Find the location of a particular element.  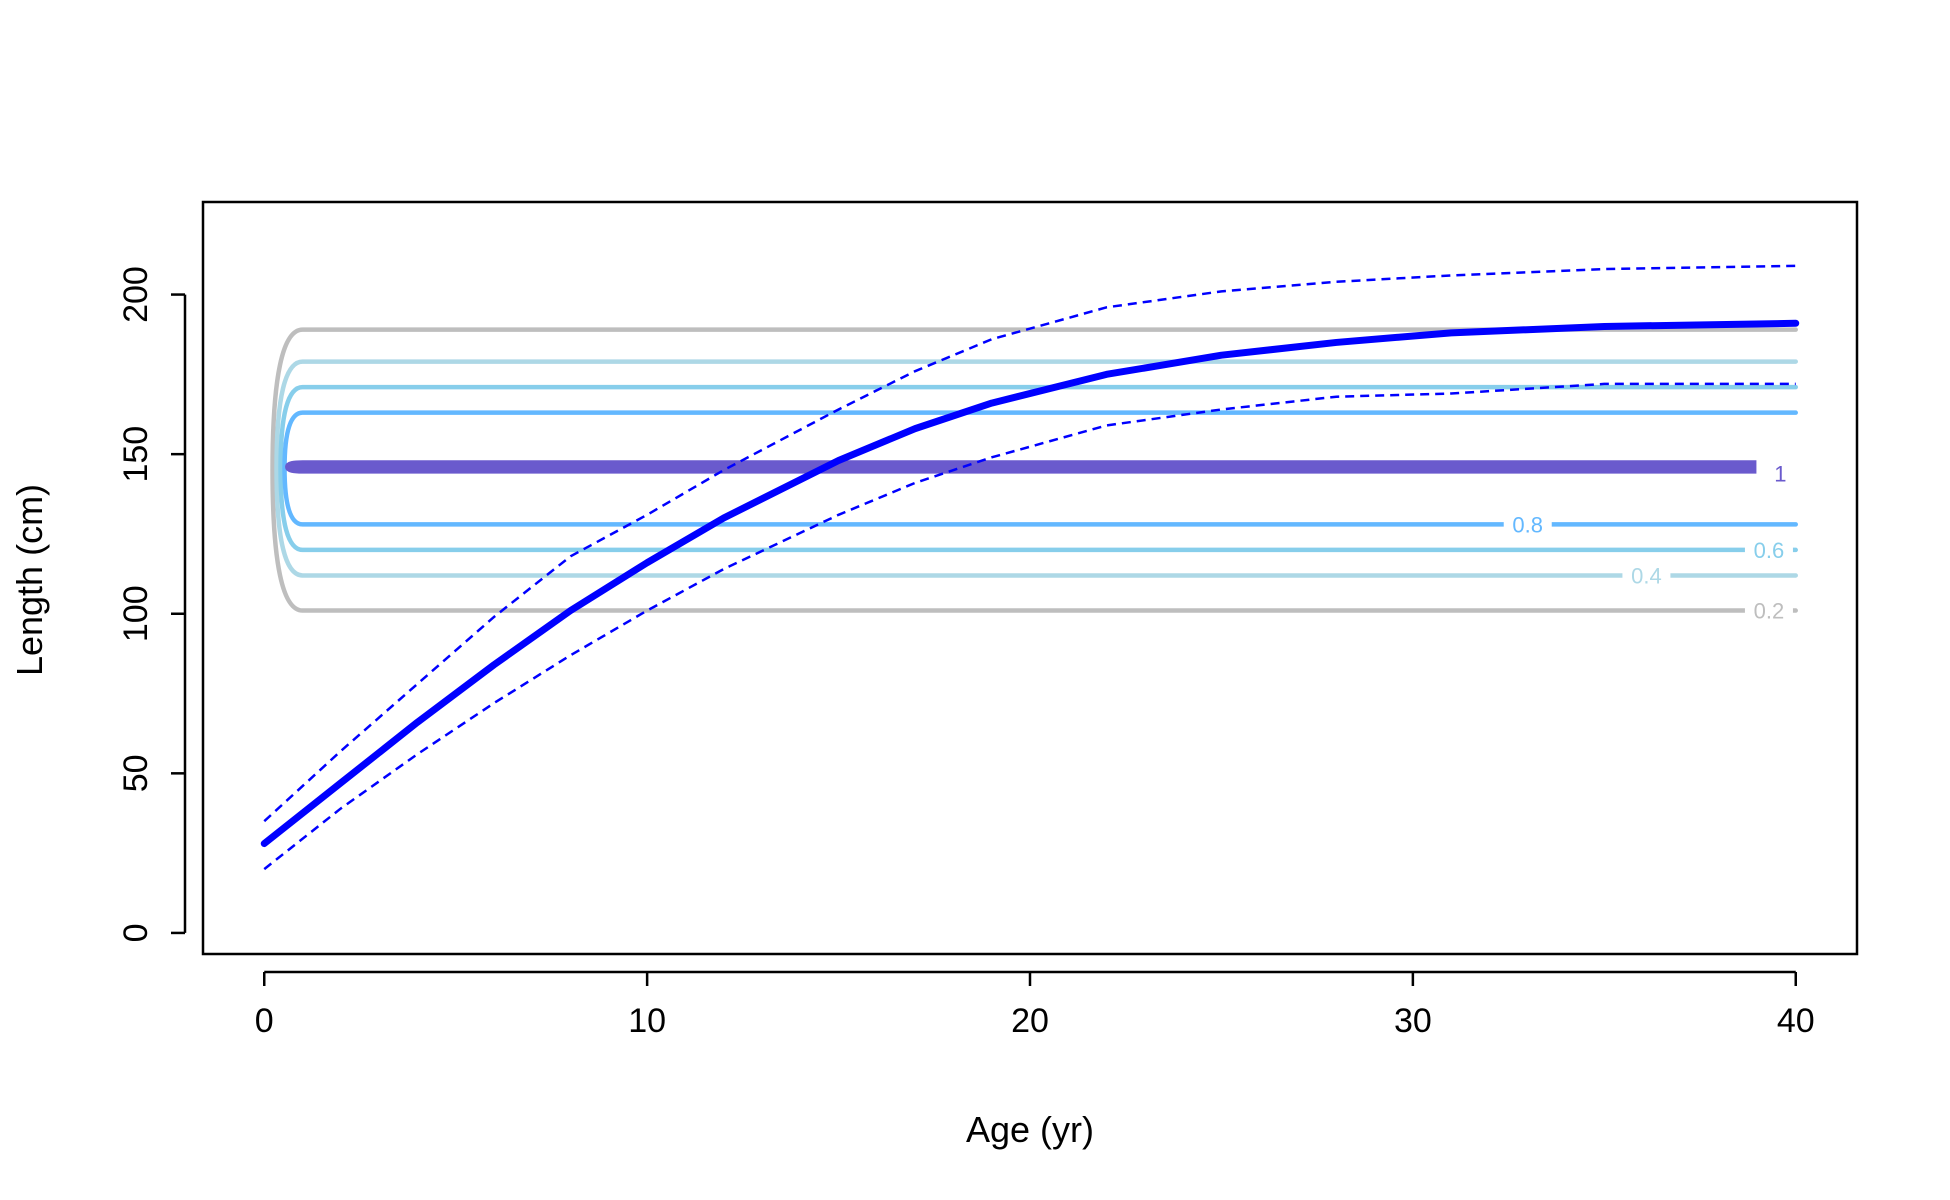

contour-label-0-4: 0.4 is located at coordinates (1646, 575).